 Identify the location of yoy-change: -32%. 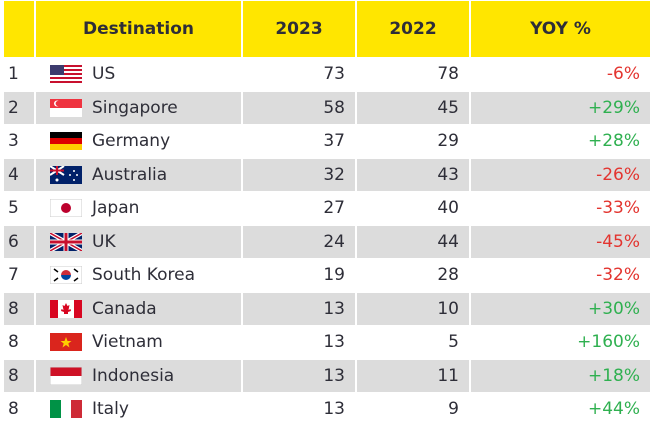
(618, 275).